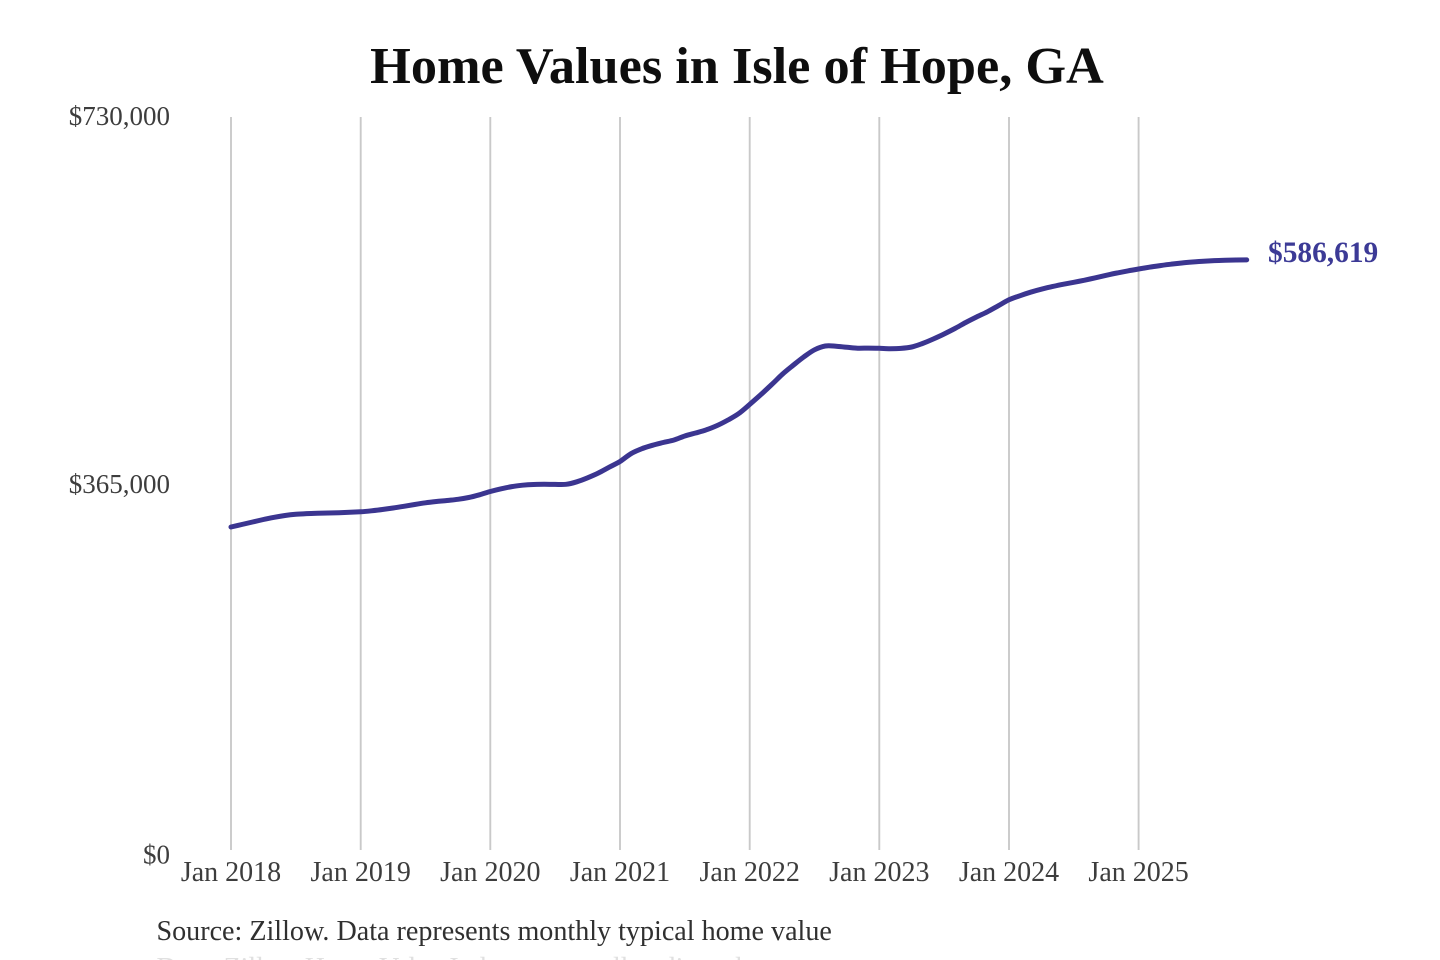  Describe the element at coordinates (156, 855) in the screenshot. I see `svg-text: $0` at that location.